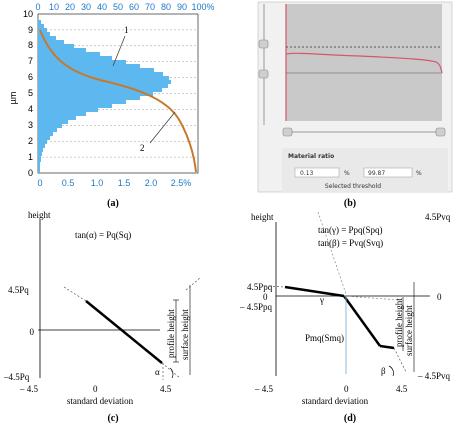  What do you see at coordinates (119, 51) in the screenshot?
I see `callout-1-leader` at bounding box center [119, 51].